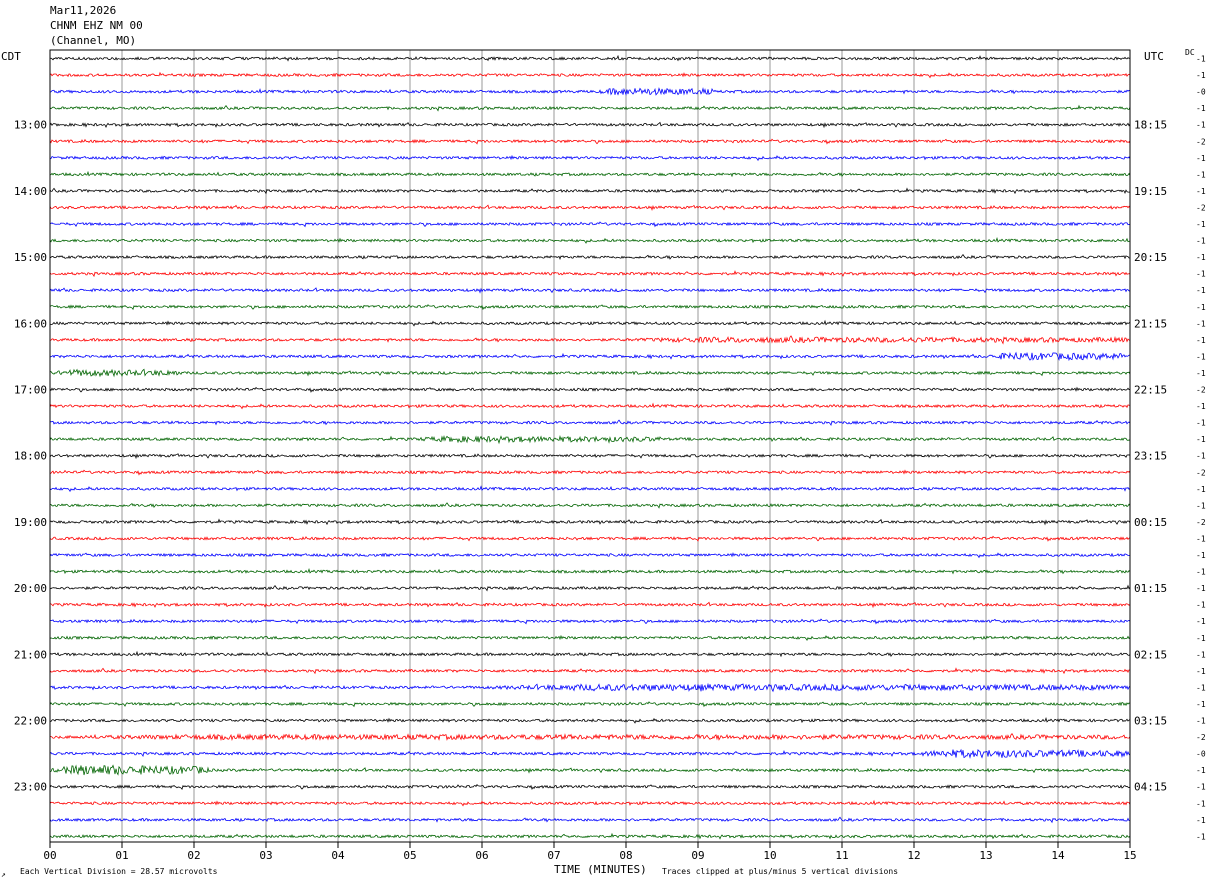  Describe the element at coordinates (30, 390) in the screenshot. I see `left-hour-label: 17:00` at that location.